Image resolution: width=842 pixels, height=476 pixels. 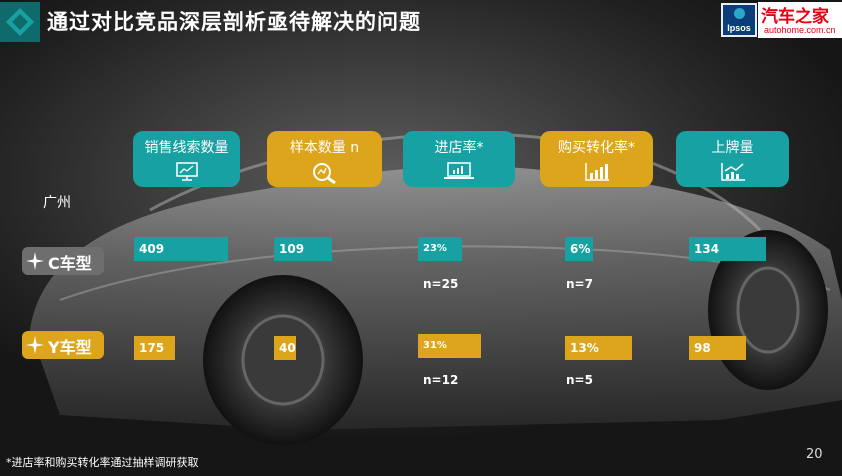 I want to click on laptop-chart-icon, so click(x=459, y=170).